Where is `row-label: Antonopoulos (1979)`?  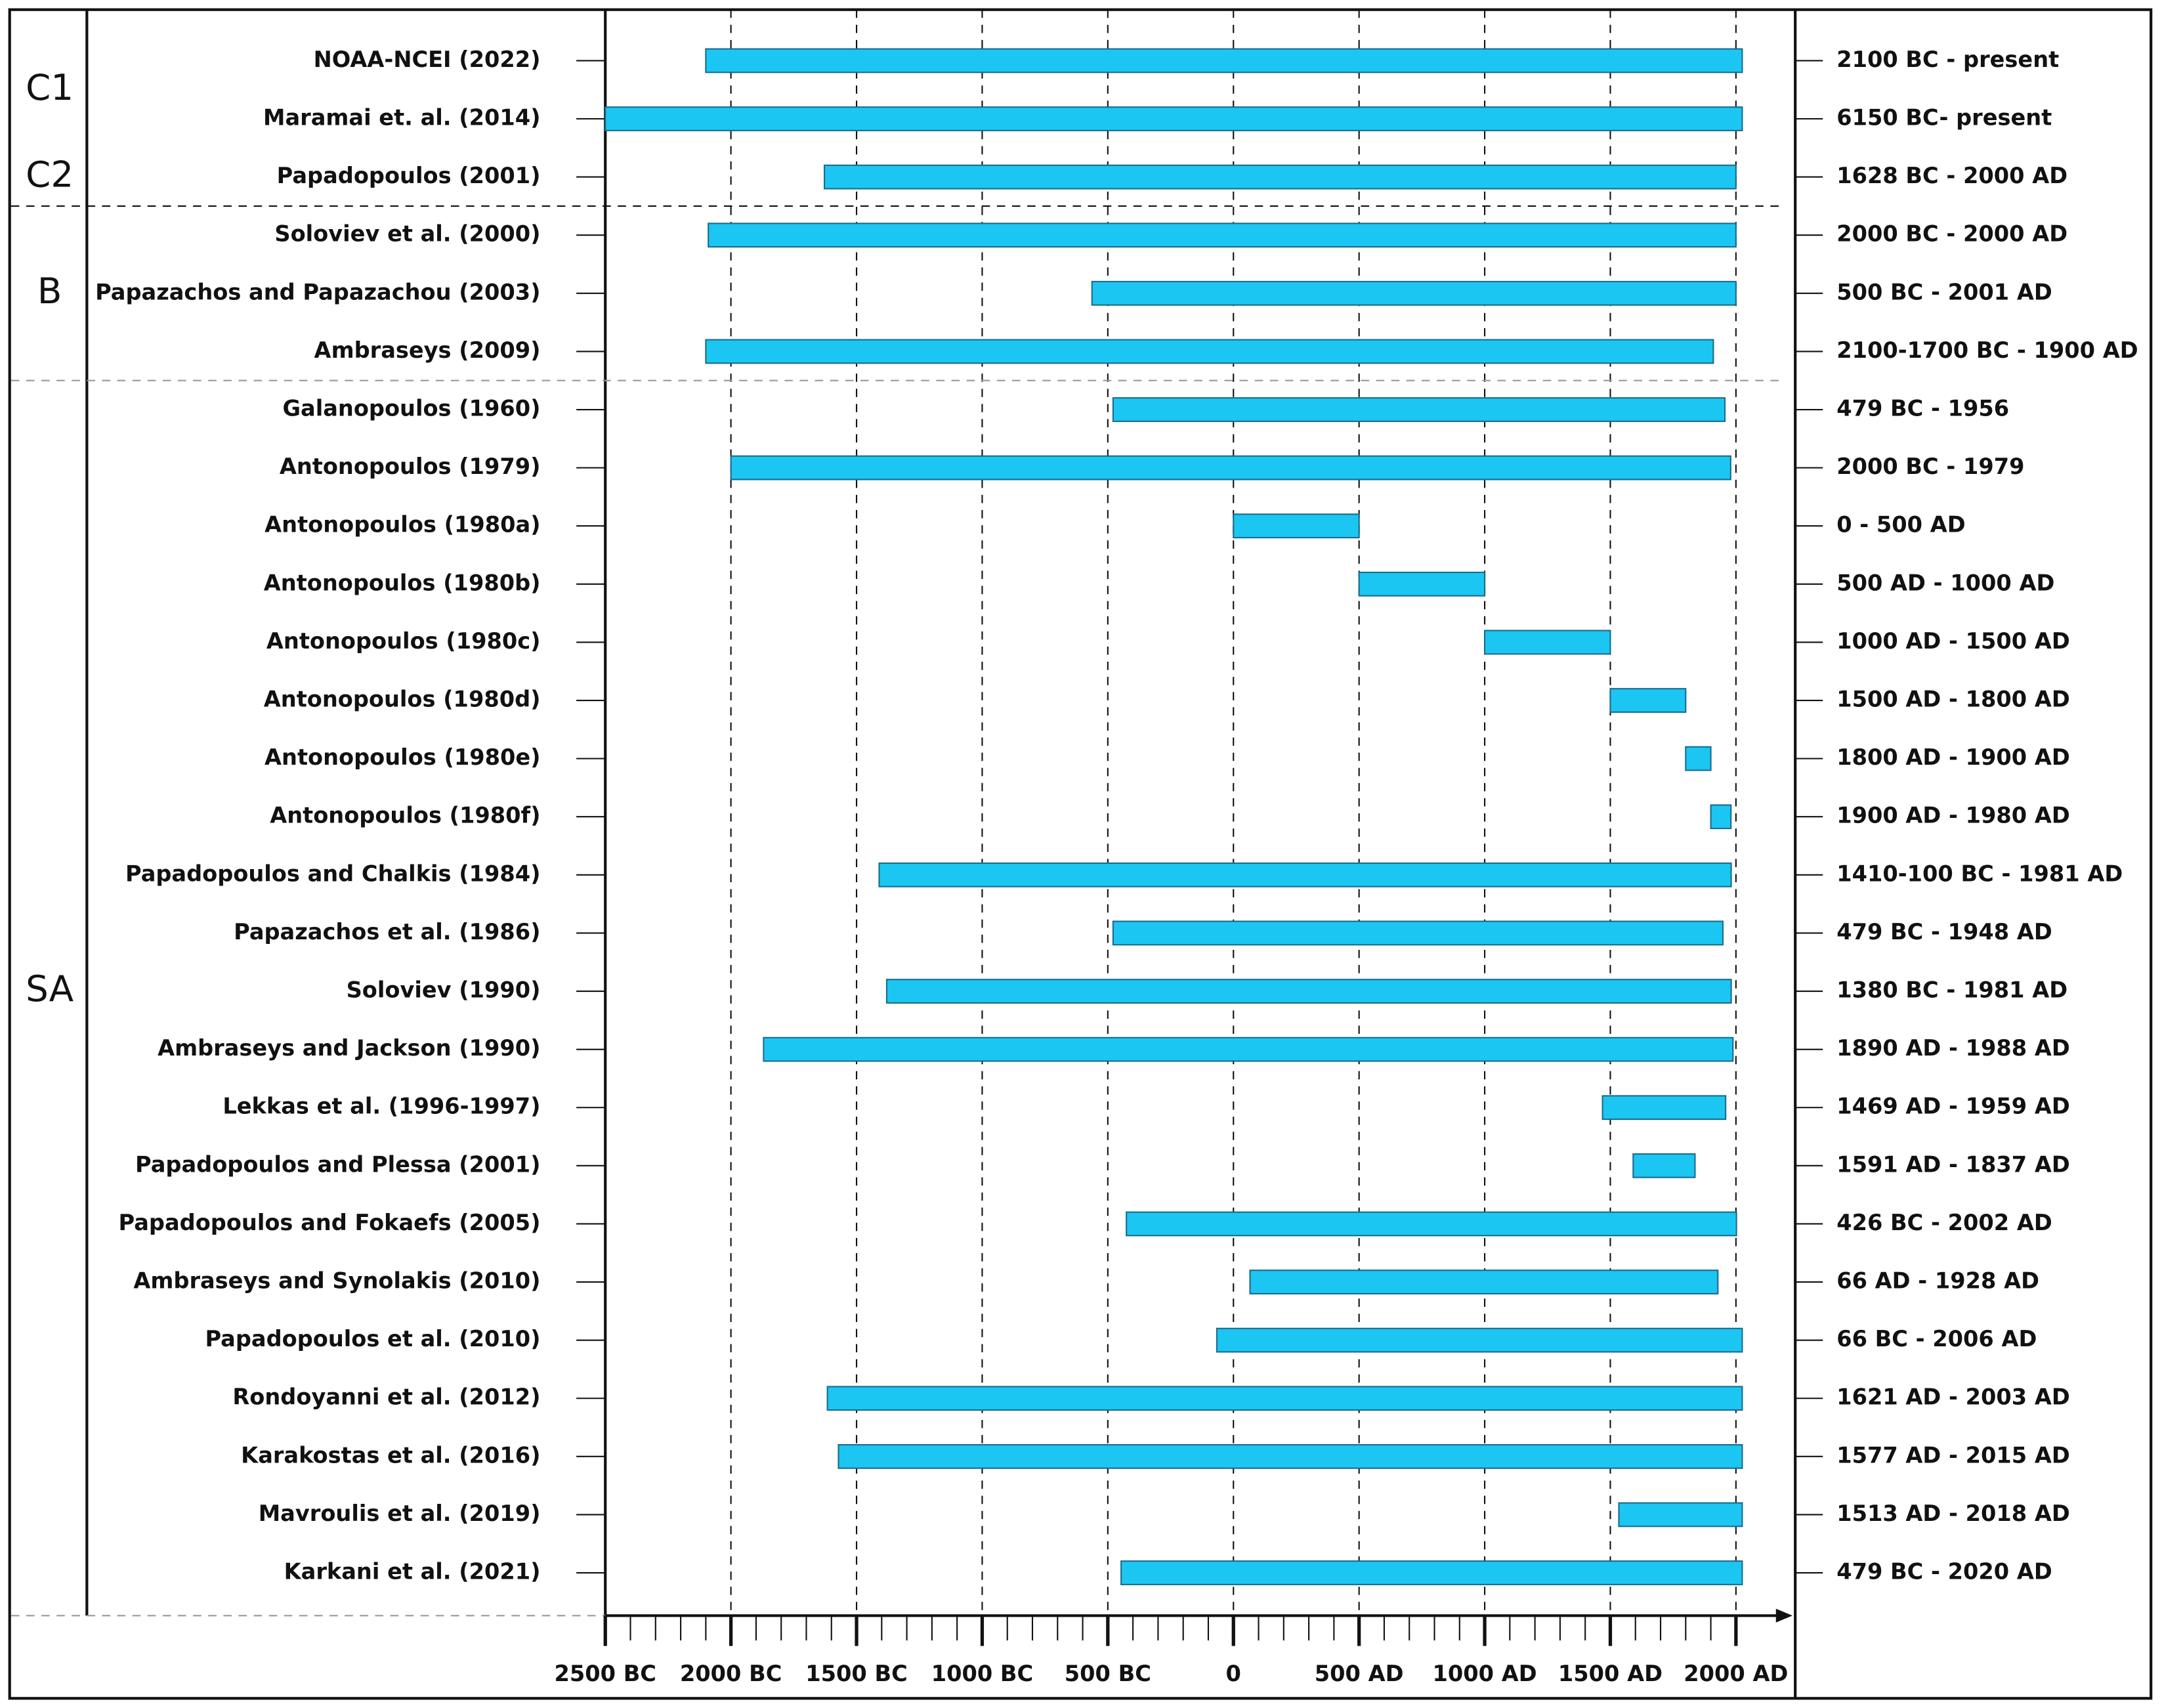 row-label: Antonopoulos (1979) is located at coordinates (410, 466).